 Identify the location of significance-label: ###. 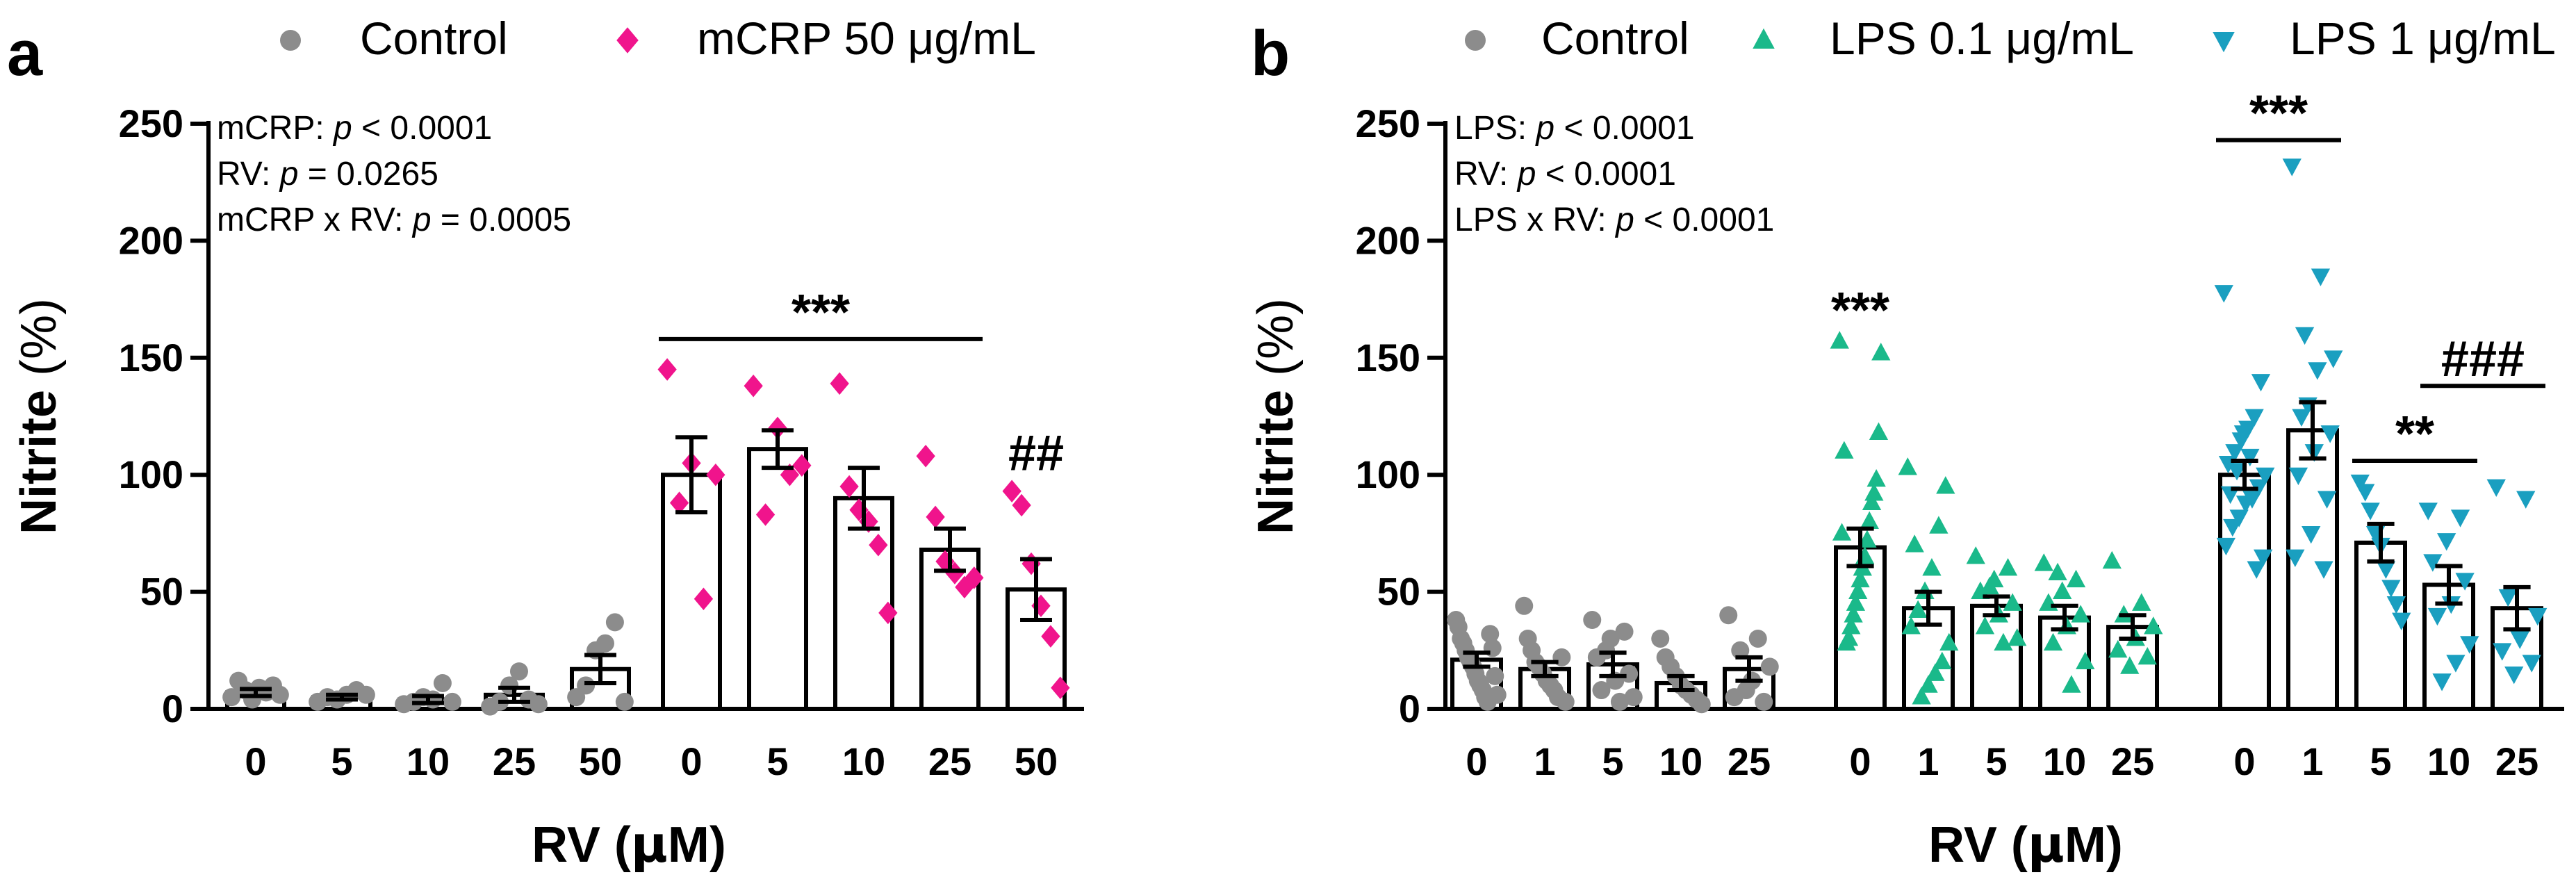
(2483, 359).